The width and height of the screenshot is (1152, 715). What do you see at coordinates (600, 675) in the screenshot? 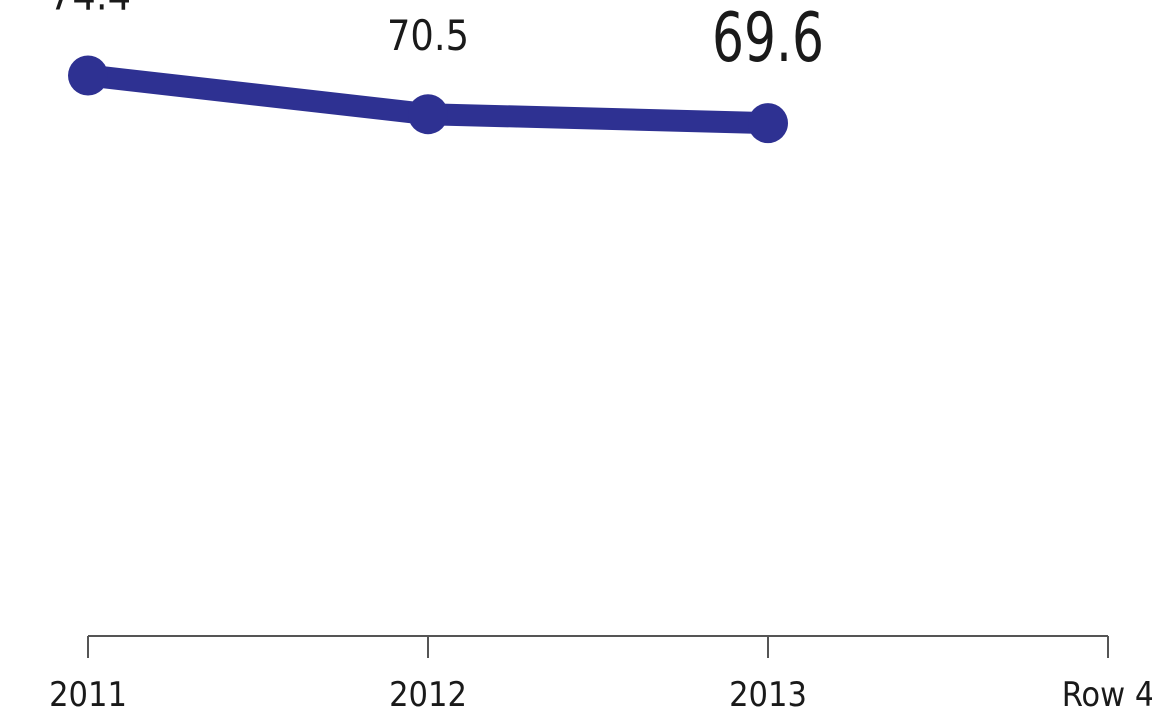
I see `x-axis-ticks: 2011 2012 2013 Row 4` at bounding box center [600, 675].